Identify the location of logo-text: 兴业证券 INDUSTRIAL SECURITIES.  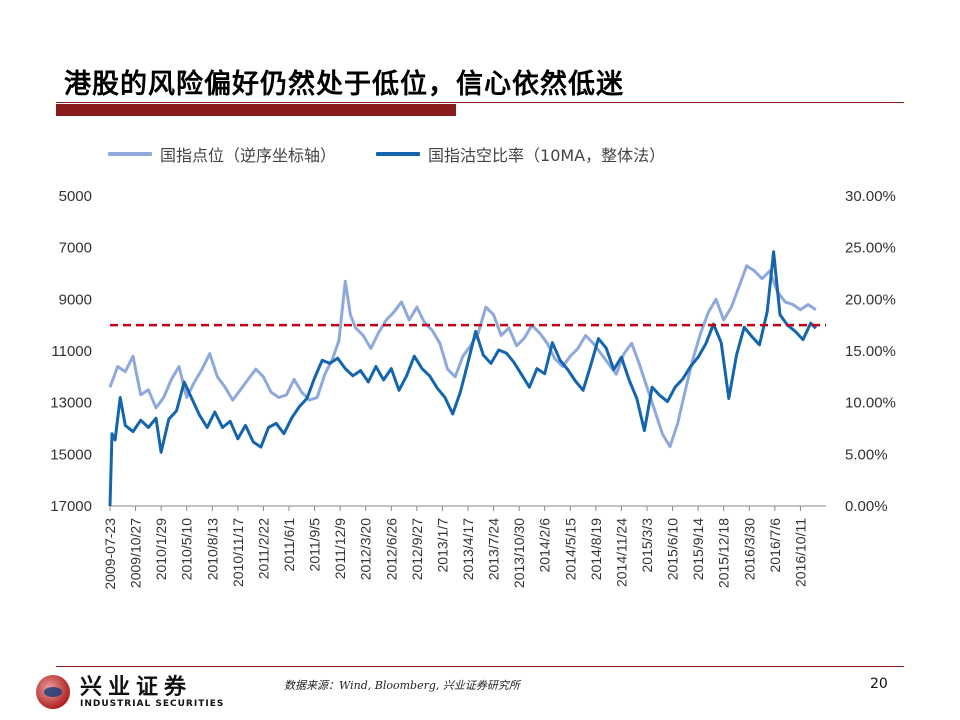
(152, 692).